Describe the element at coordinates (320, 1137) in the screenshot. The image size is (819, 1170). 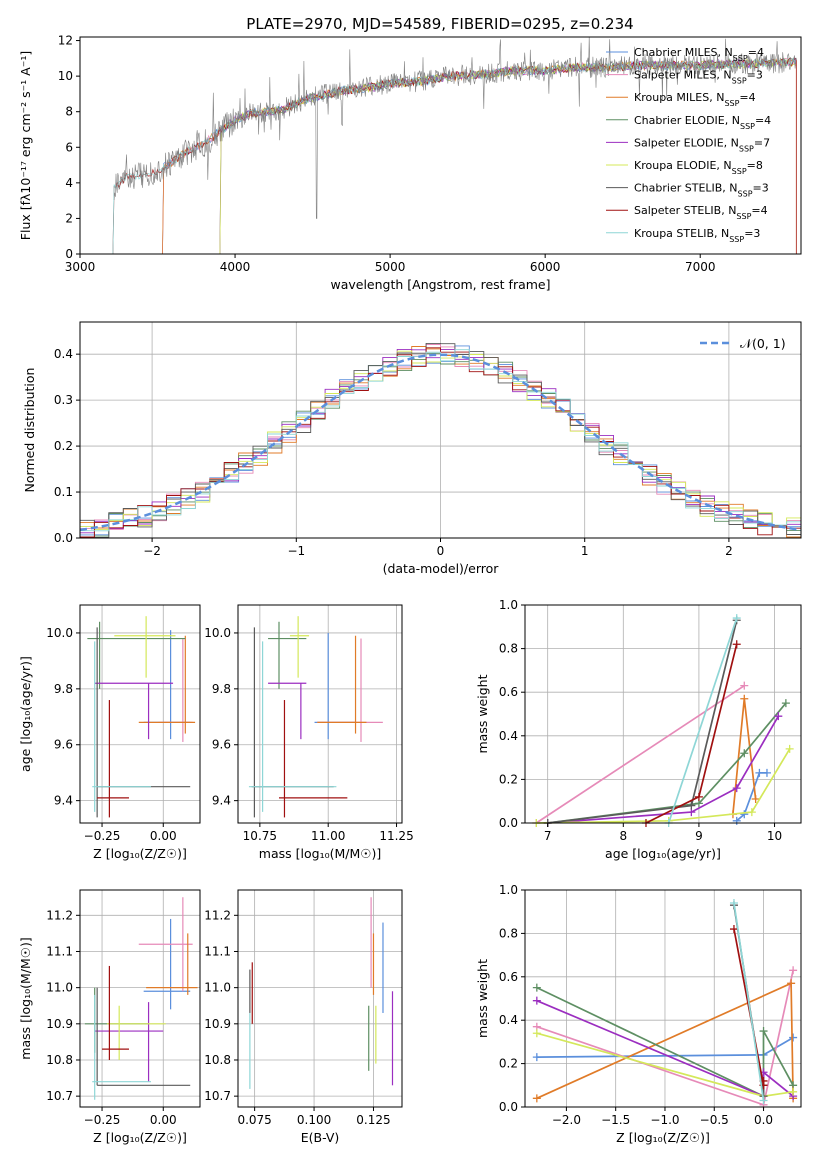
I see `ebv-mass-xlabel: E(B-V)` at that location.